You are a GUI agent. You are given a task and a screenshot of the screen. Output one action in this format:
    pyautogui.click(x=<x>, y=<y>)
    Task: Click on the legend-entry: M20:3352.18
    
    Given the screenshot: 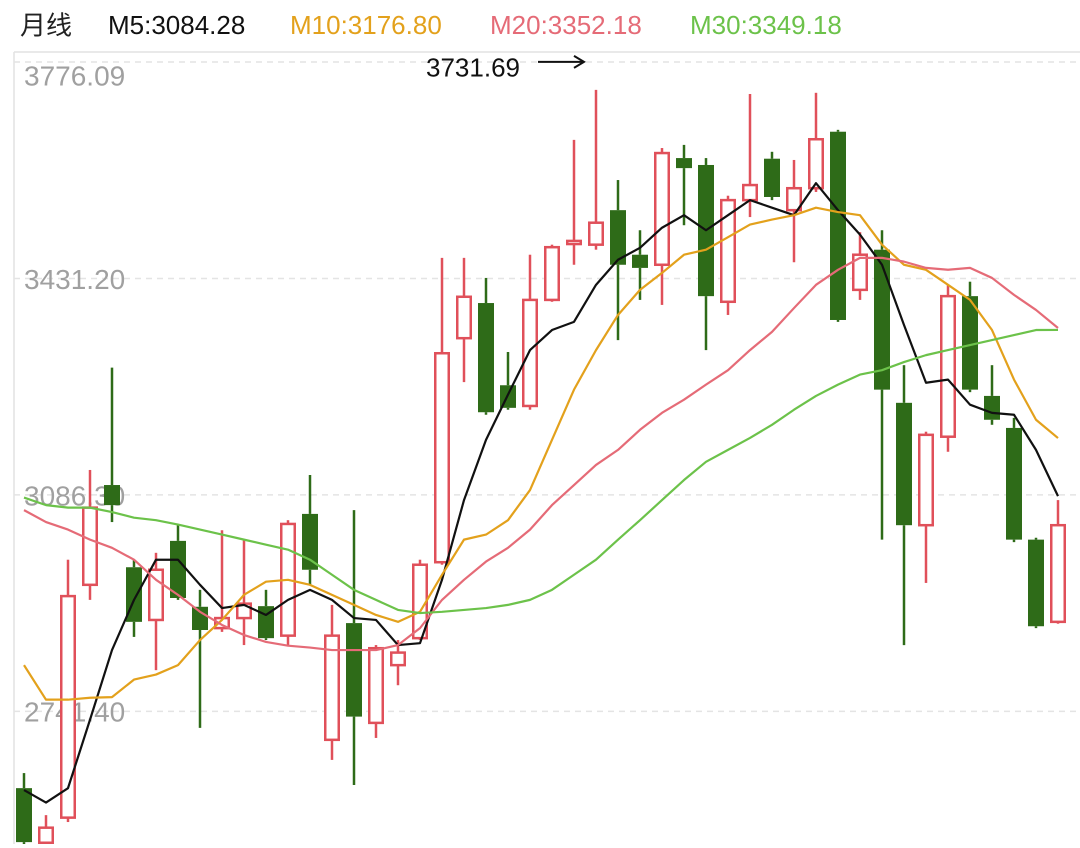 What is the action you would take?
    pyautogui.click(x=566, y=25)
    